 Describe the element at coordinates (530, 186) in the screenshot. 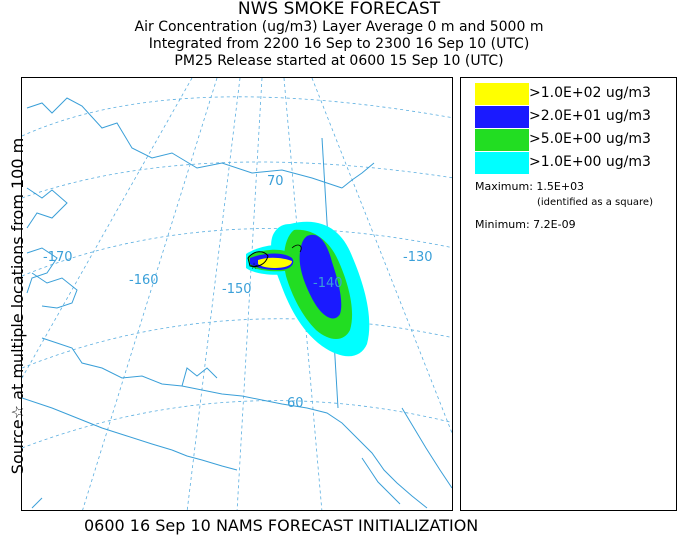

I see `maximum-value: Maximum: 1.5E+03` at that location.